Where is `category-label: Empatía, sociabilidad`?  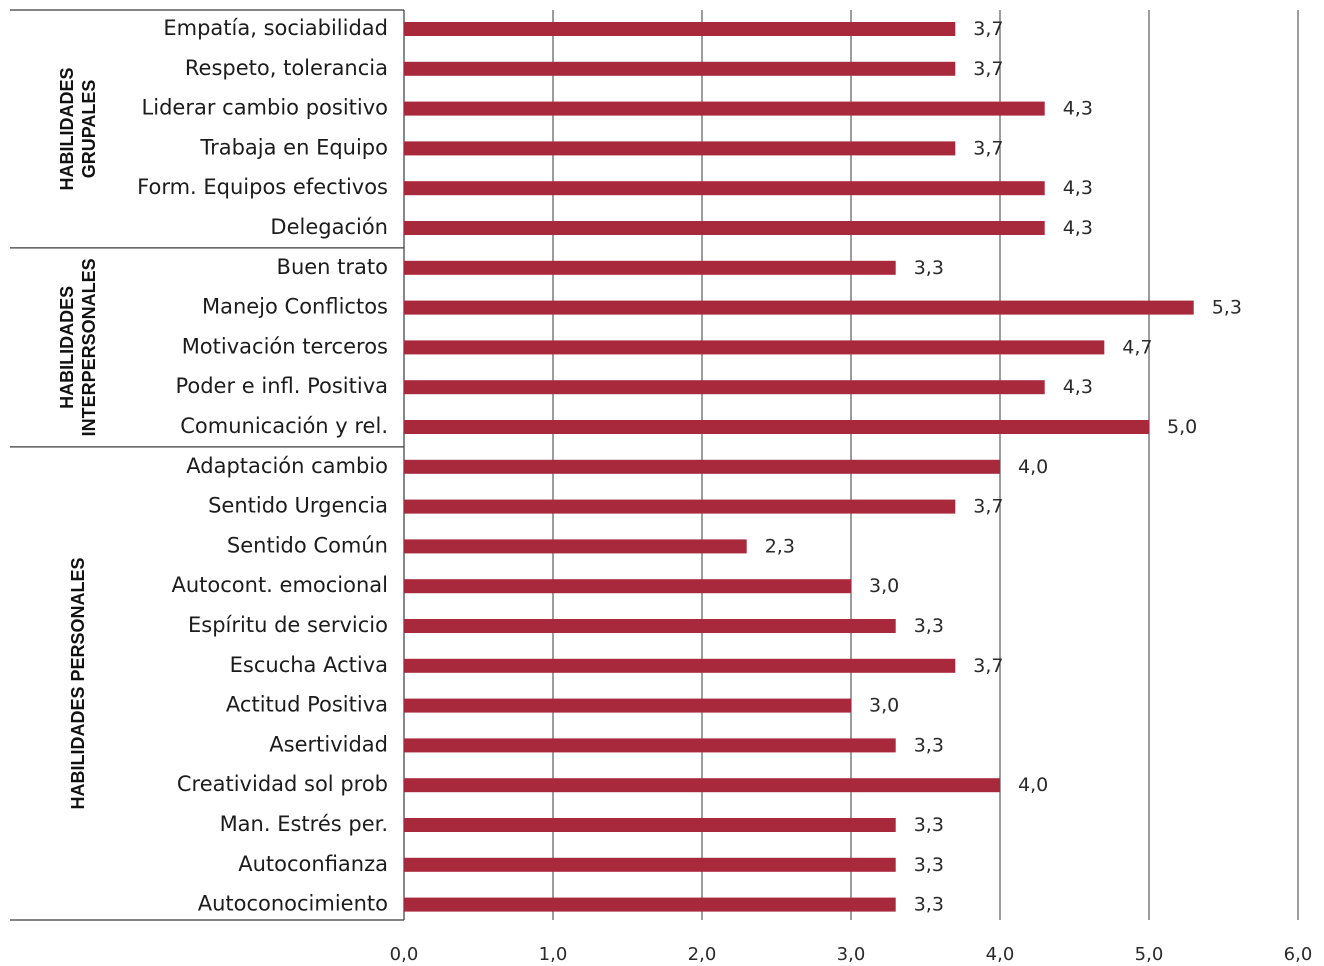 category-label: Empatía, sociabilidad is located at coordinates (275, 28).